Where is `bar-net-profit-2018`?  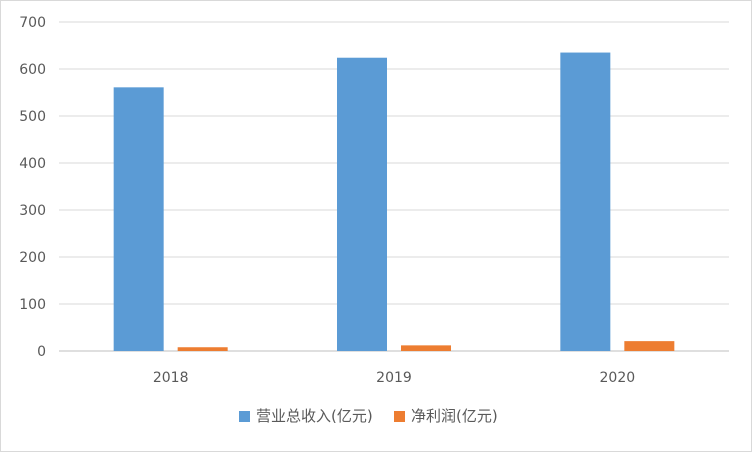
bar-net-profit-2018 is located at coordinates (202, 349).